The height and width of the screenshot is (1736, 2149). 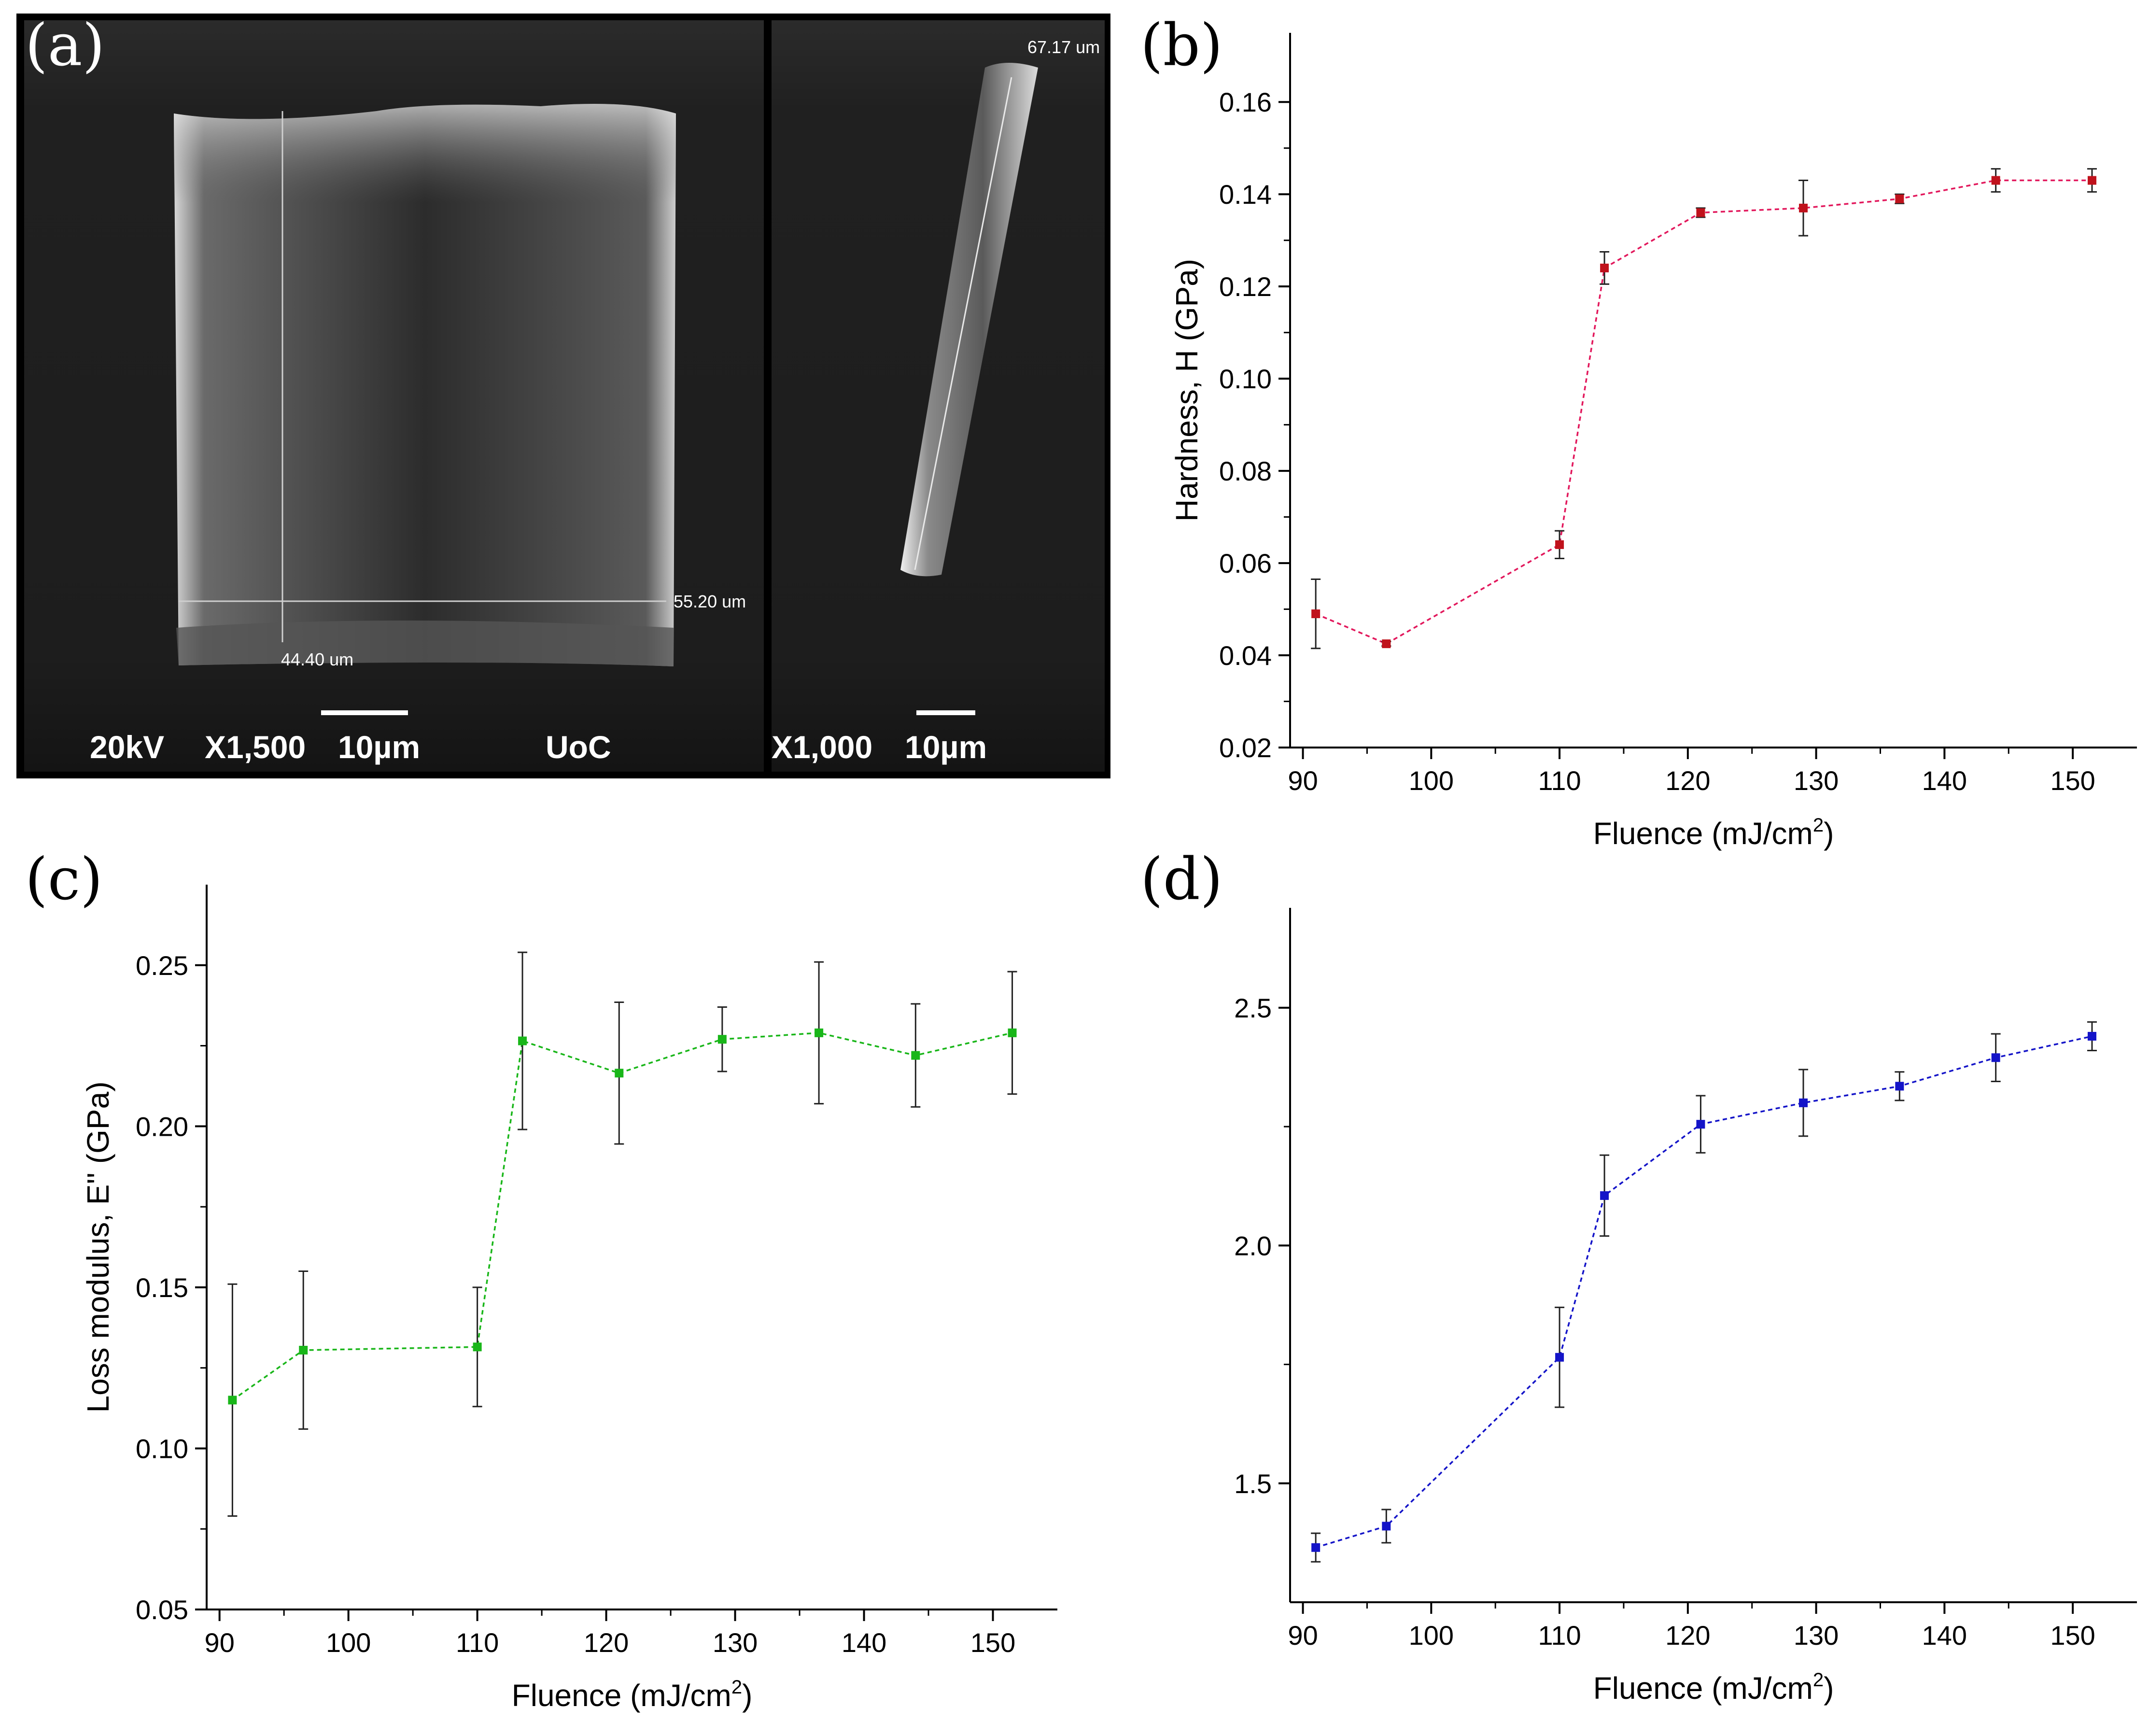 What do you see at coordinates (1186, 390) in the screenshot?
I see `y-axis-label: Hardness, H (GPa)` at bounding box center [1186, 390].